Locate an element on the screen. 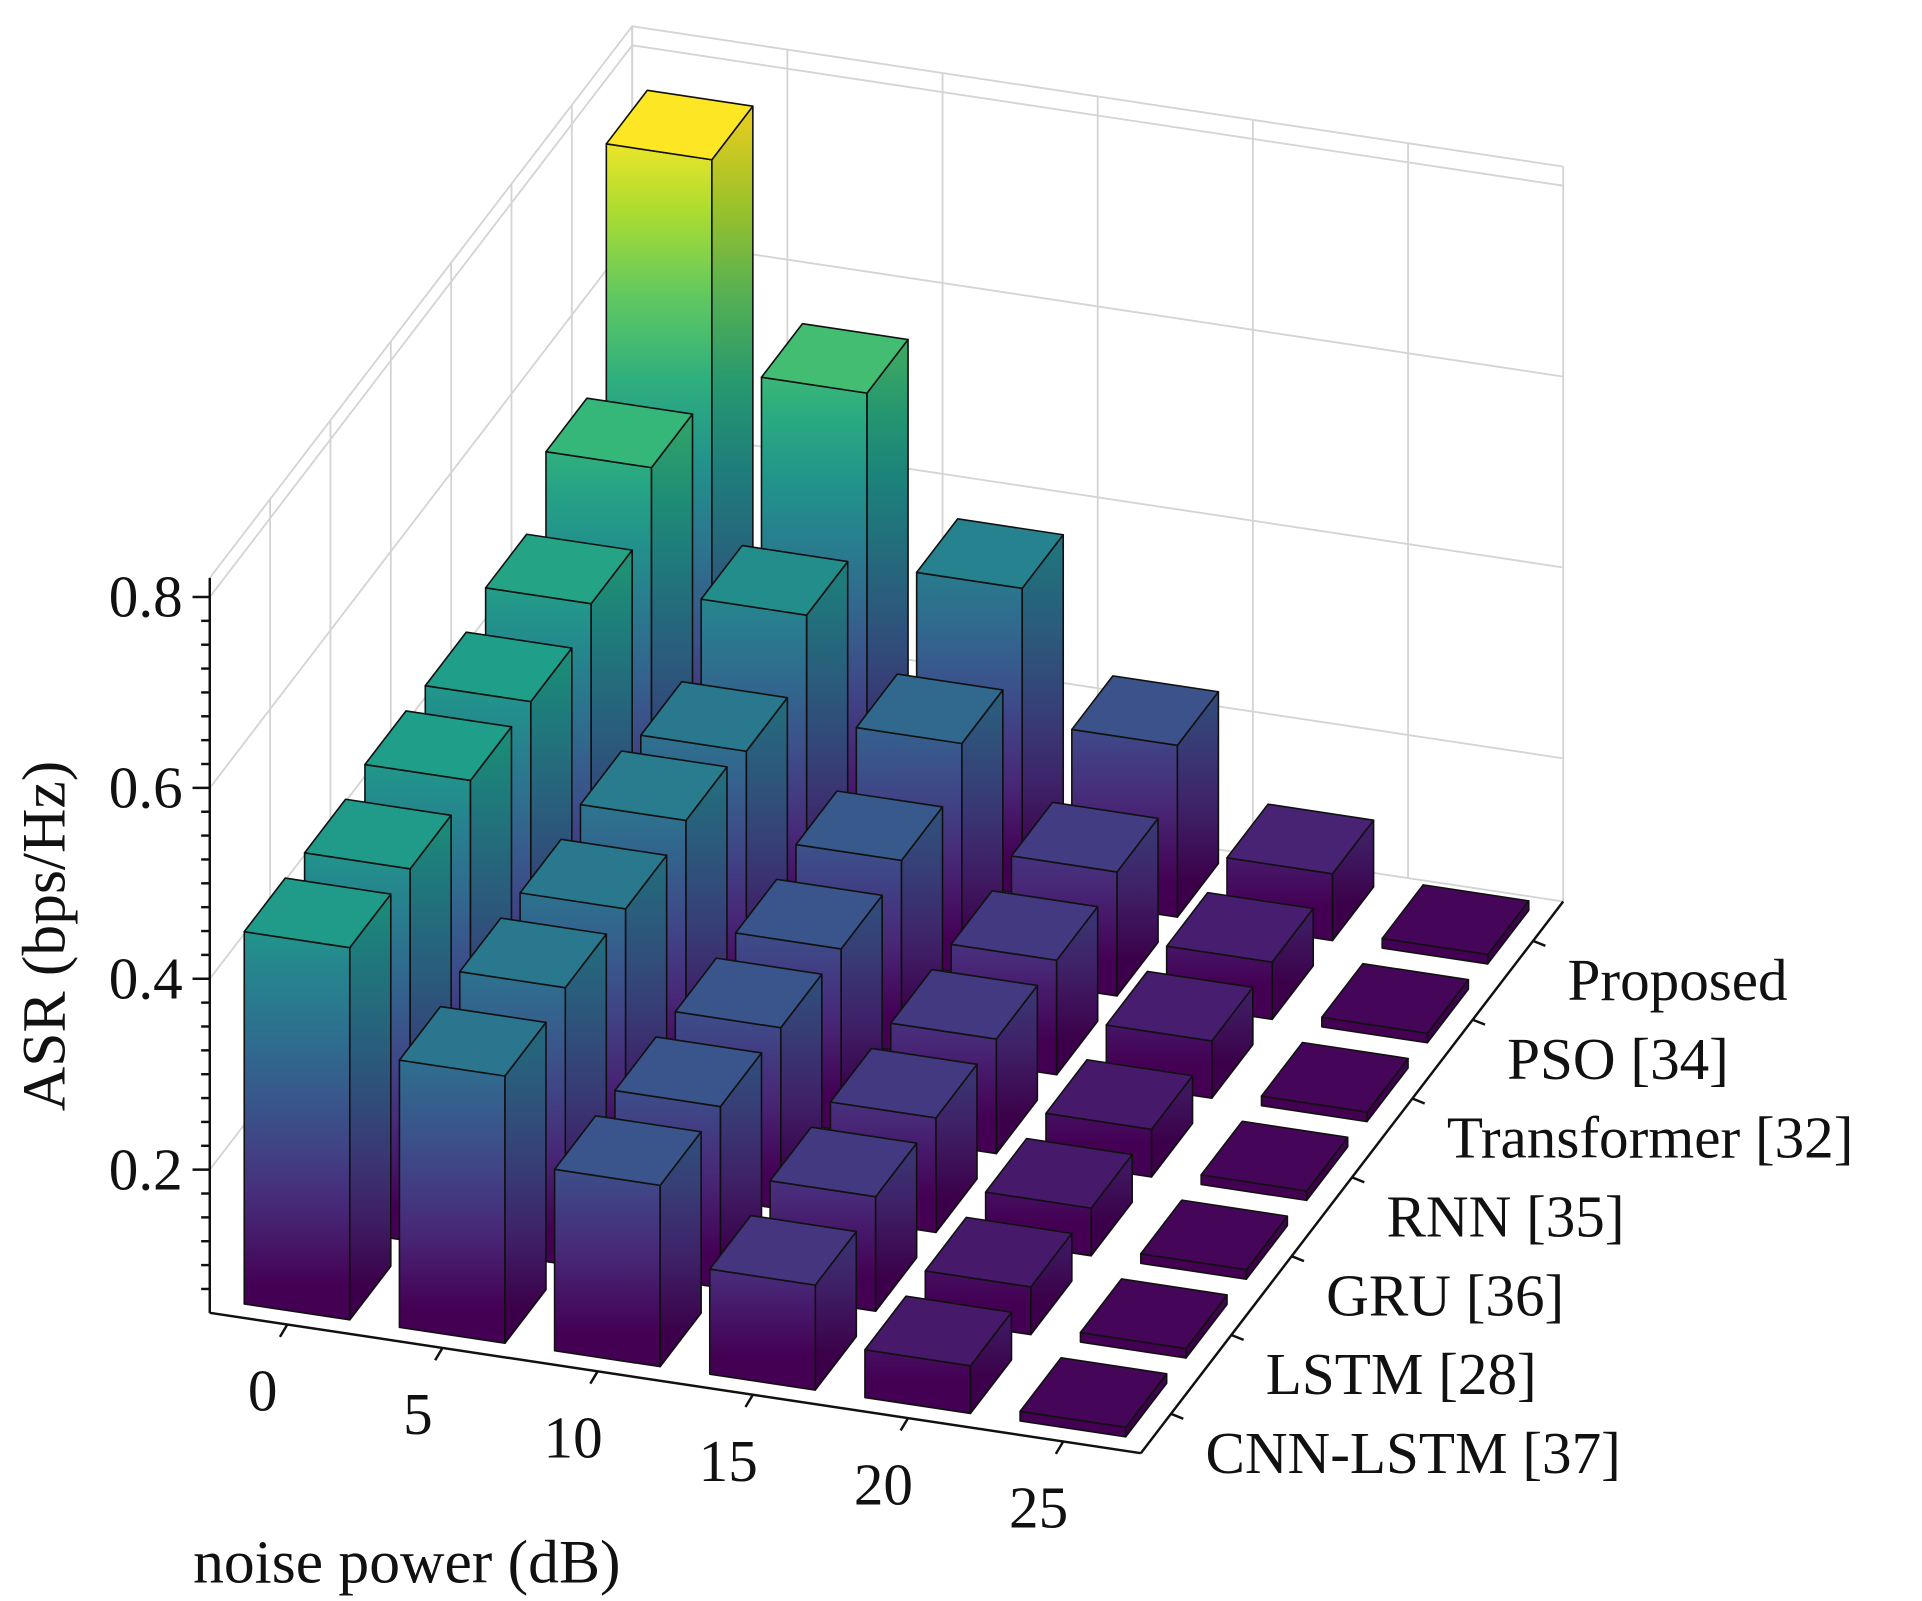 The height and width of the screenshot is (1601, 1922). series-label: PSO [34] is located at coordinates (1618, 1059).